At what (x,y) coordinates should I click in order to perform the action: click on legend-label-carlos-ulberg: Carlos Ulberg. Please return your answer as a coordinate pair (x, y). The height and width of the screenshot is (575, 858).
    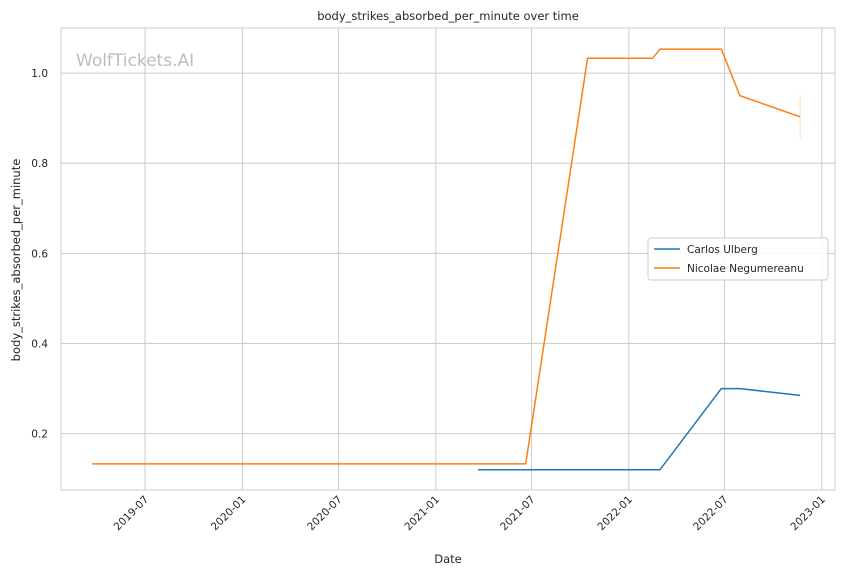
    Looking at the image, I should click on (722, 250).